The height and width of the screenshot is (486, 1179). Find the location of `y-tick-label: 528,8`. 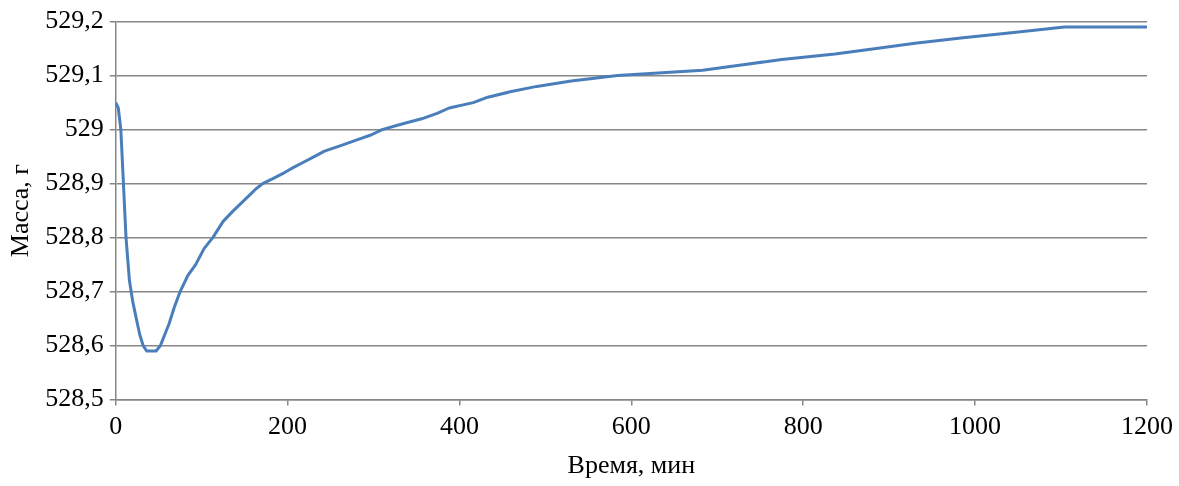

y-tick-label: 528,8 is located at coordinates (74, 236).